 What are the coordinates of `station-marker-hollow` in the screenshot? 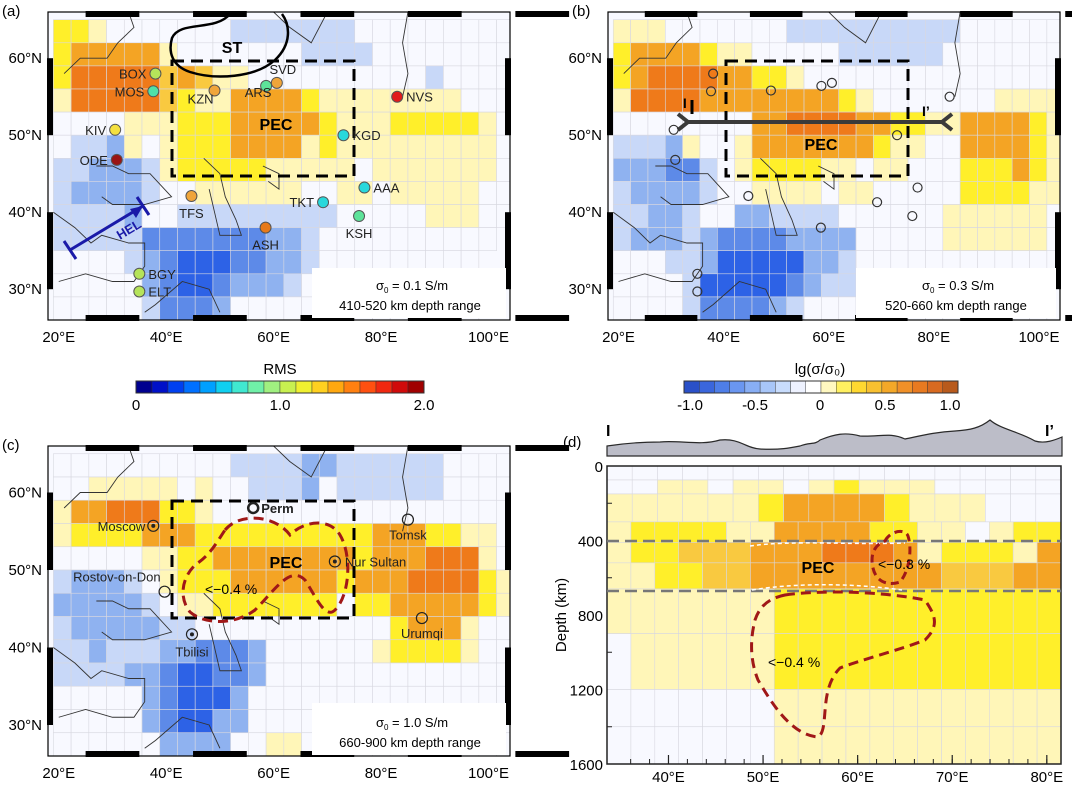 It's located at (949, 96).